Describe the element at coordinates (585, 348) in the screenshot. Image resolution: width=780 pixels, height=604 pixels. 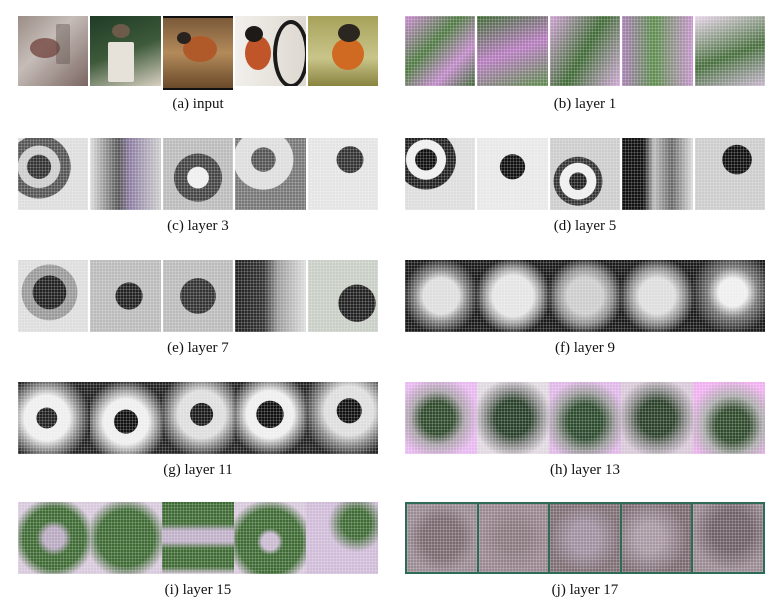
I see `caption-f: (f) layer 9` at that location.